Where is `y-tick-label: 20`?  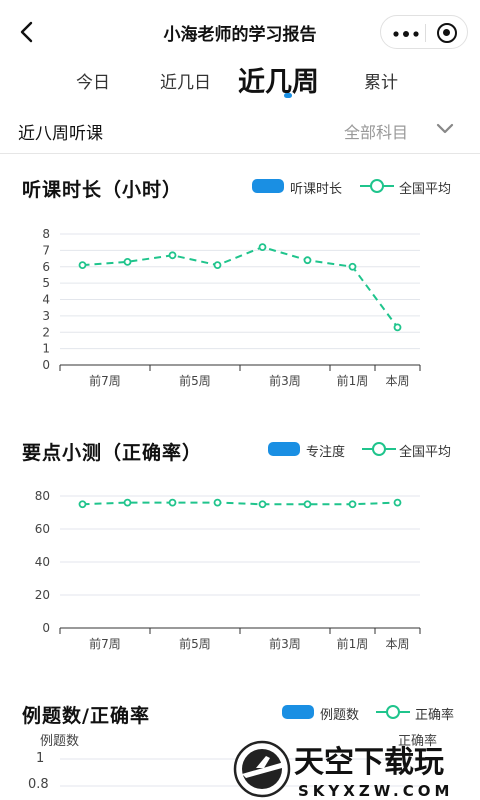
y-tick-label: 20 is located at coordinates (42, 595).